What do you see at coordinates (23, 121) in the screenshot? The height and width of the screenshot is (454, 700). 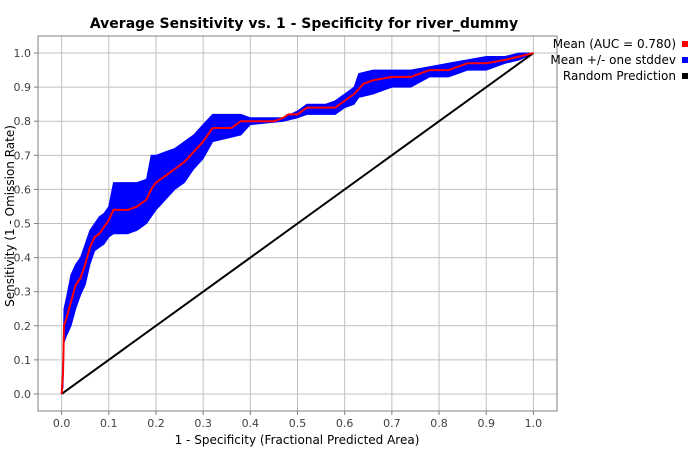 I see `y-tick-label: 0.8` at bounding box center [23, 121].